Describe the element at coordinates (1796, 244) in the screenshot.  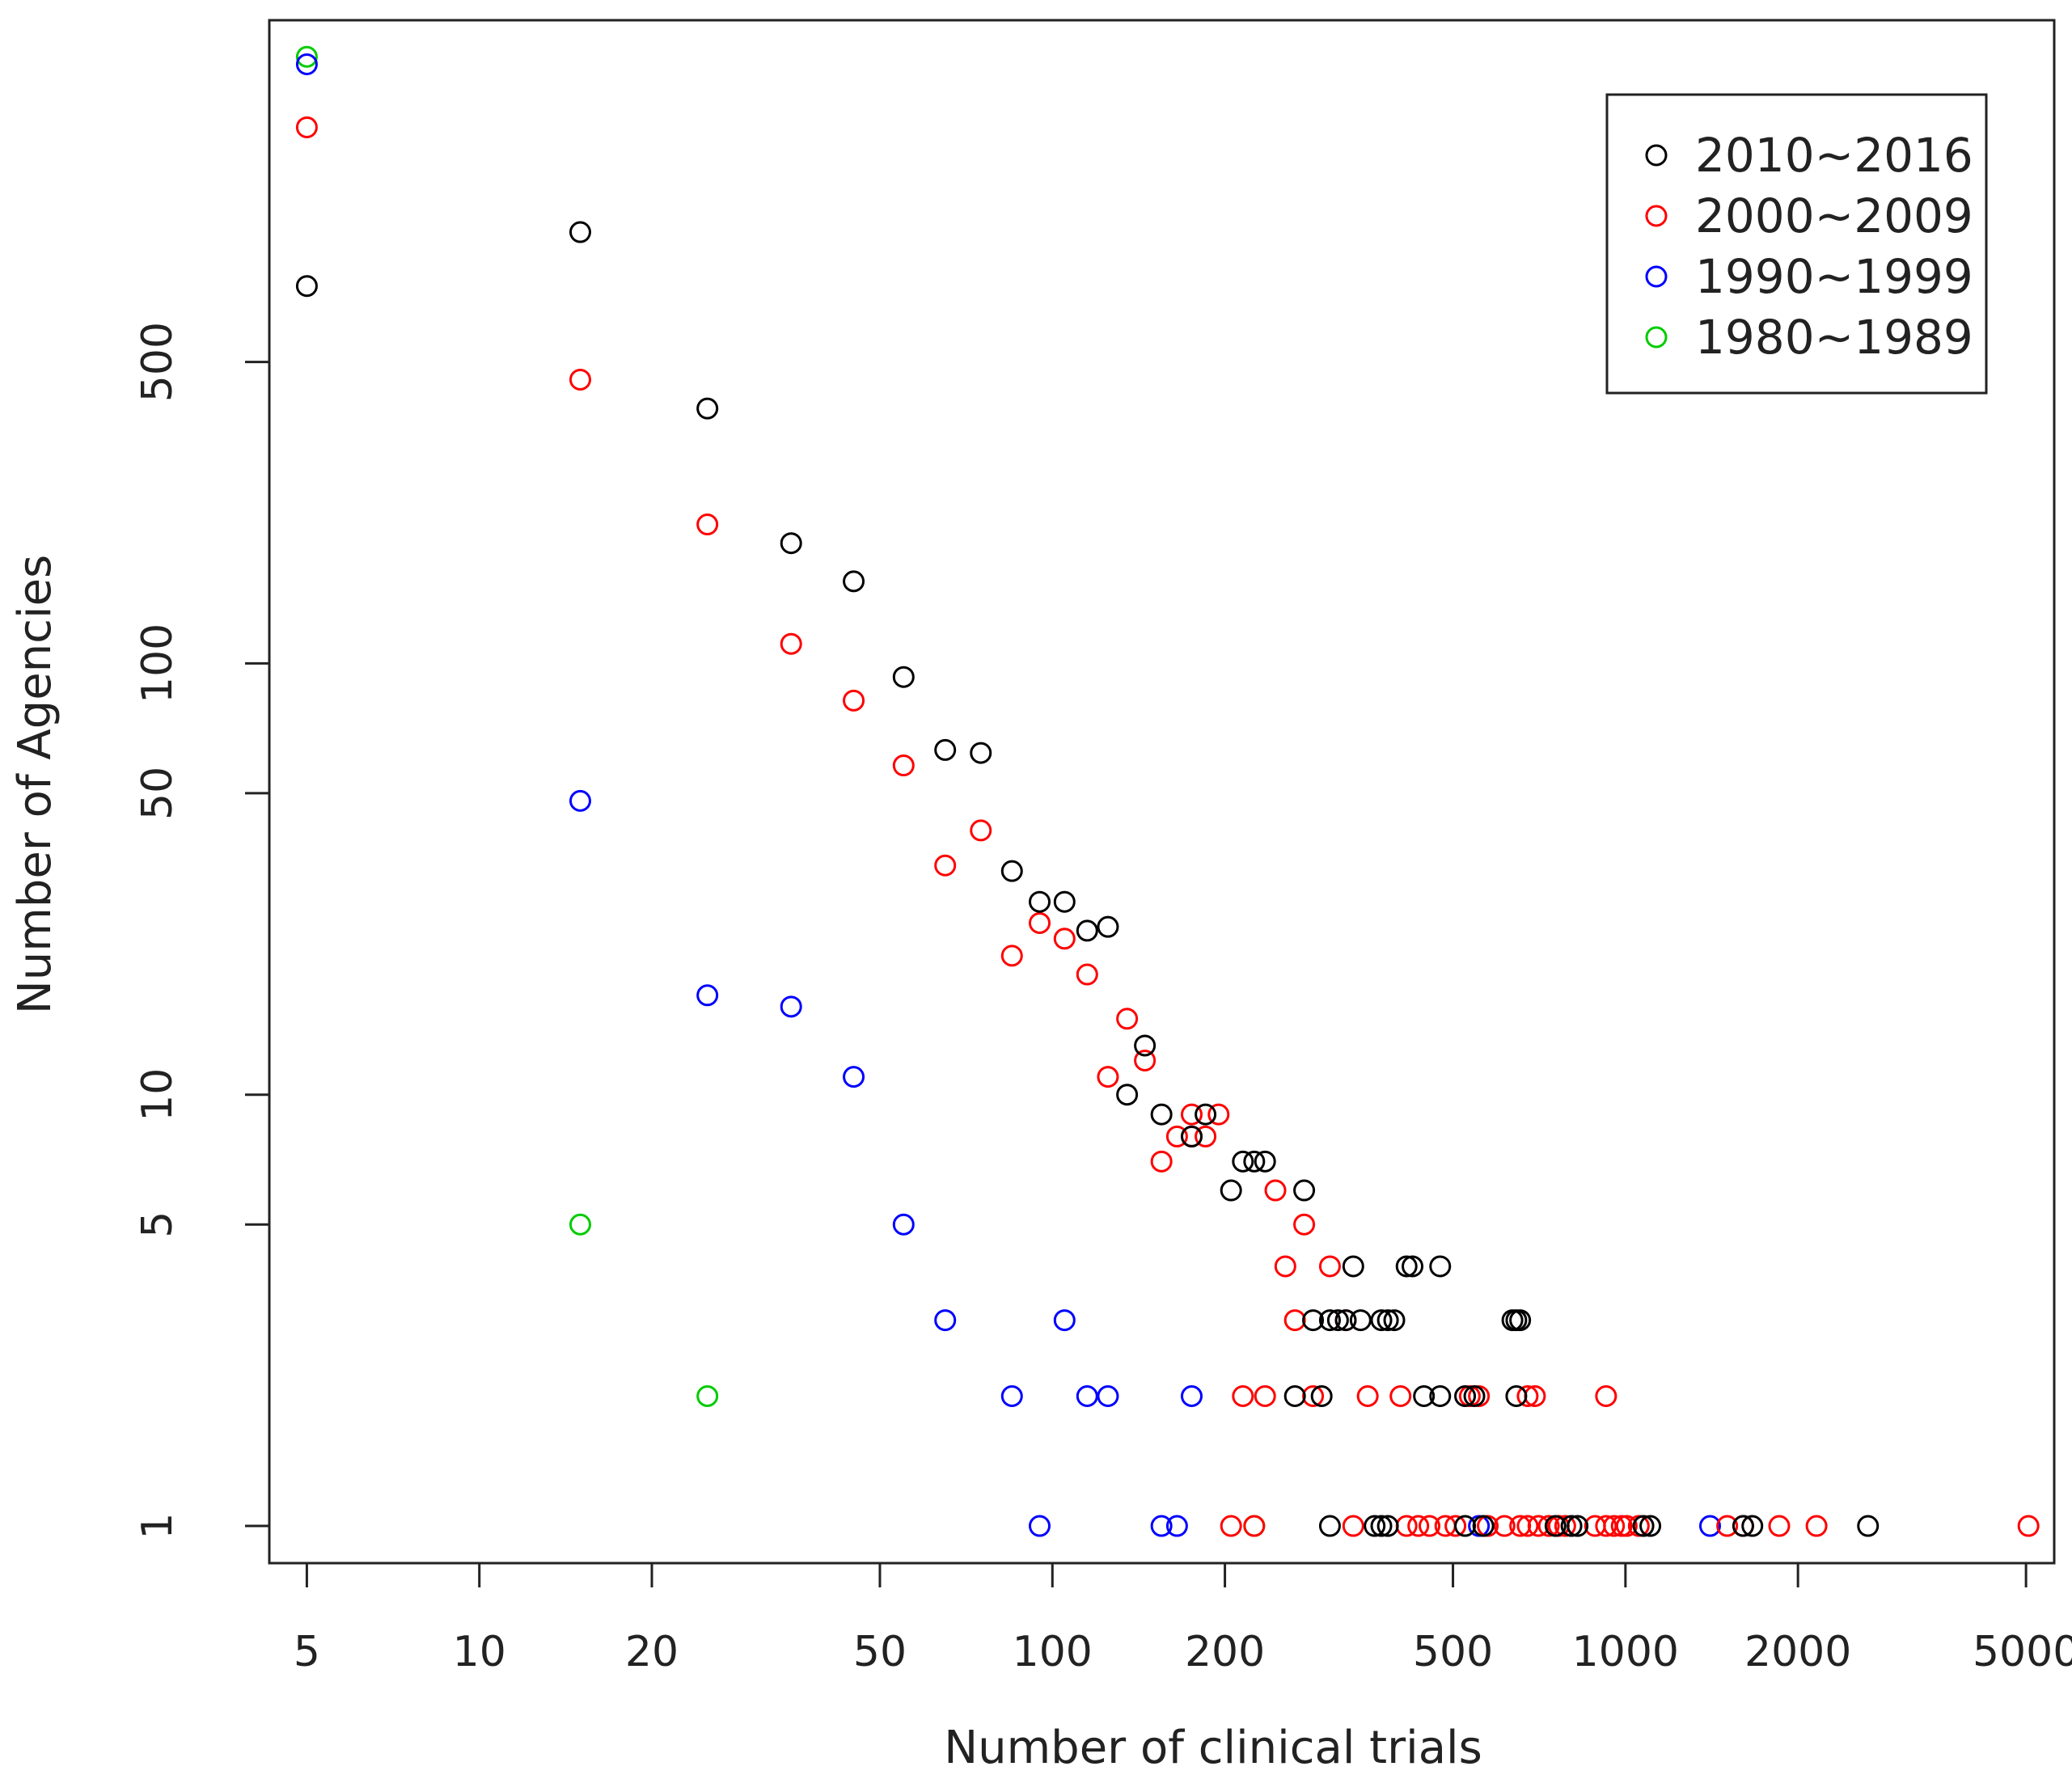
I see `legend-box` at that location.